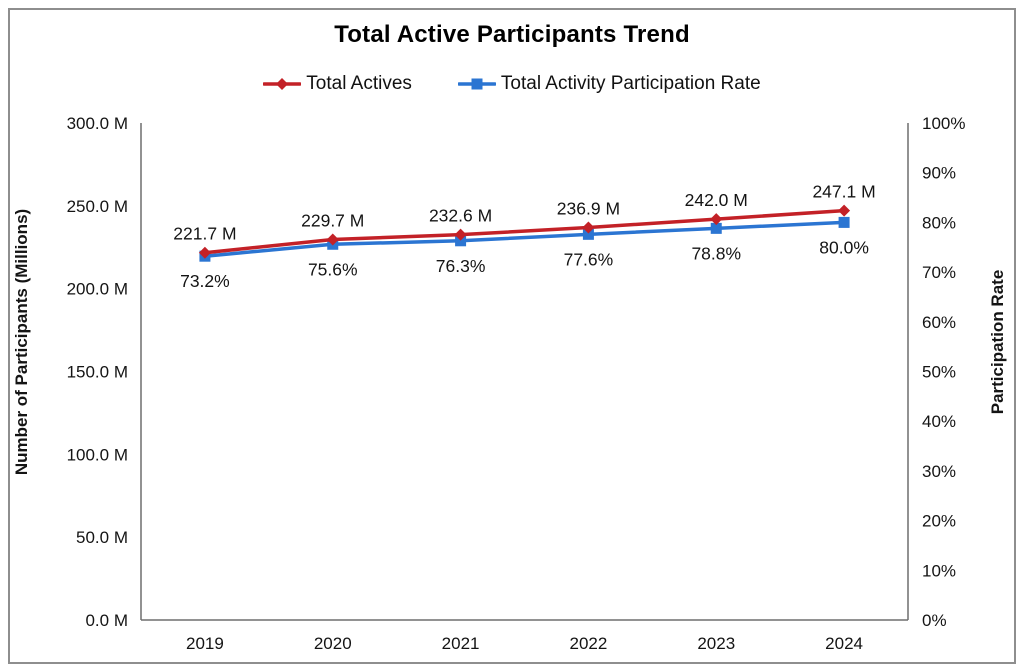 This screenshot has height=672, width=1024. Describe the element at coordinates (939, 372) in the screenshot. I see `right-axis-tick-label: 50%` at that location.